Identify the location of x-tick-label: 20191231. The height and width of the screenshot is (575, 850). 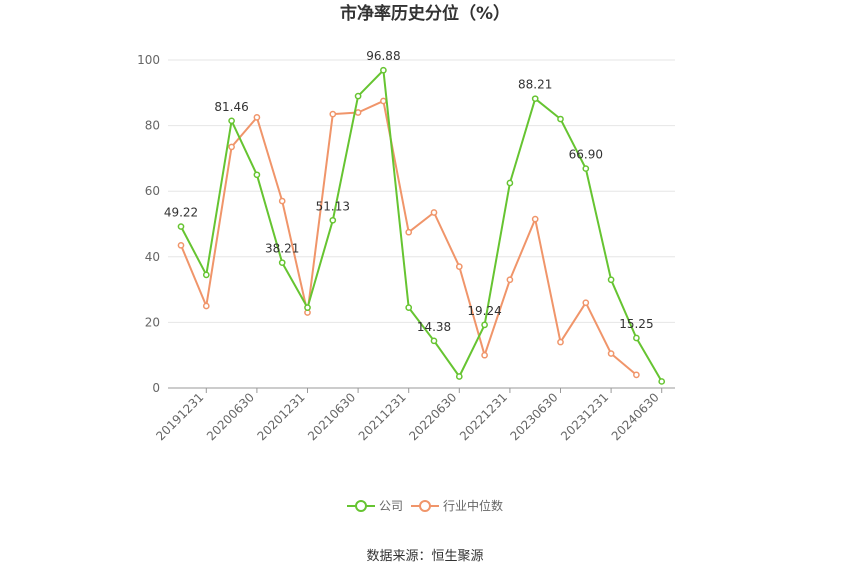
(179, 416).